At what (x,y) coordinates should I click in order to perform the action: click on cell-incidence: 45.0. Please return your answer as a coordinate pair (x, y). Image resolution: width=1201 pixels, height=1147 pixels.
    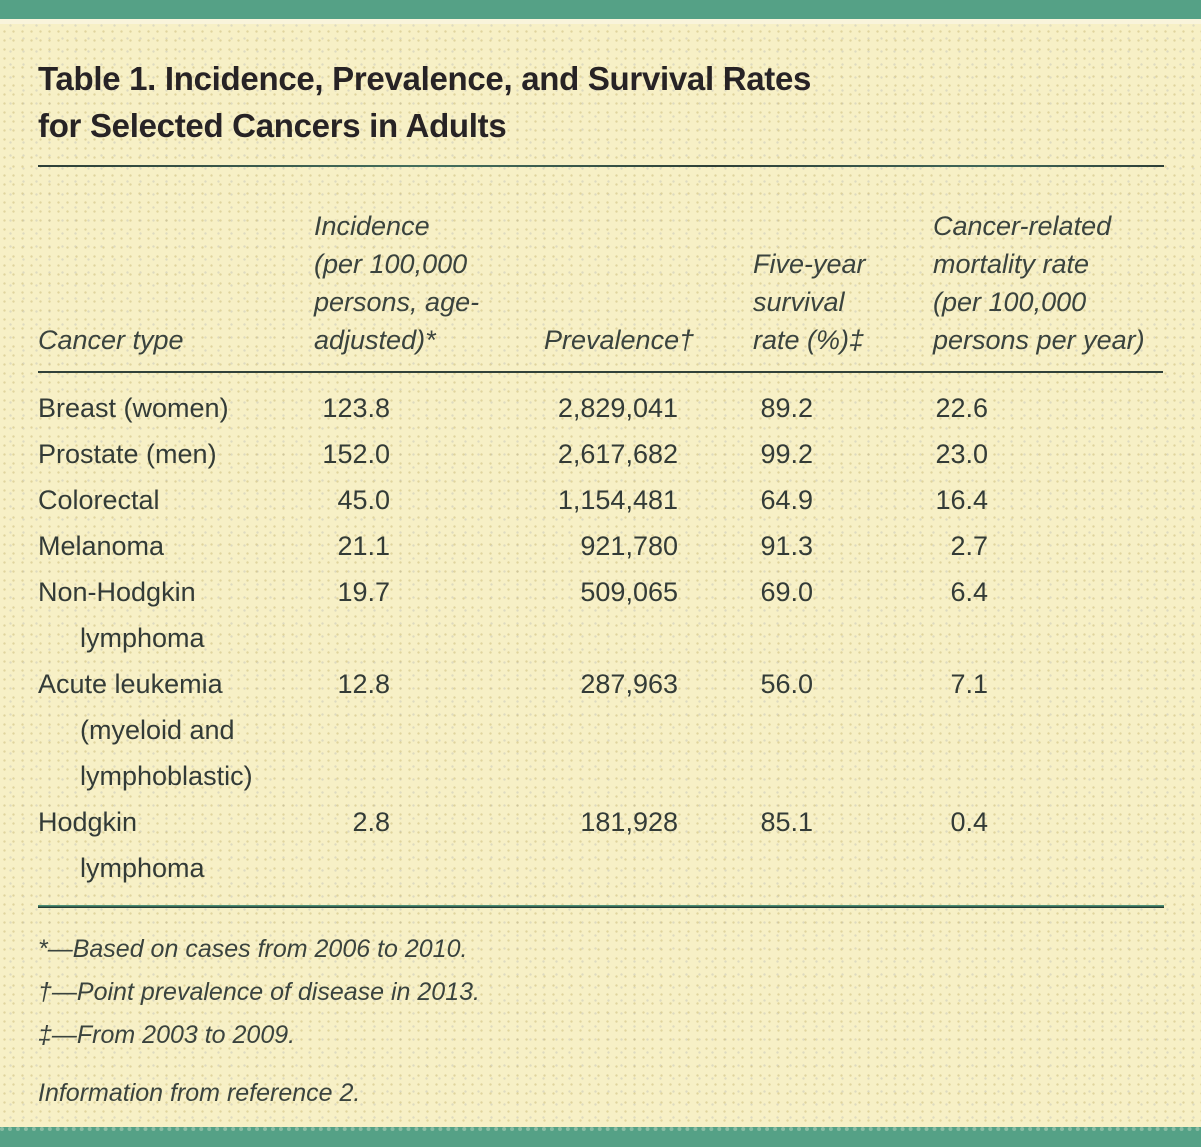
    Looking at the image, I should click on (429, 500).